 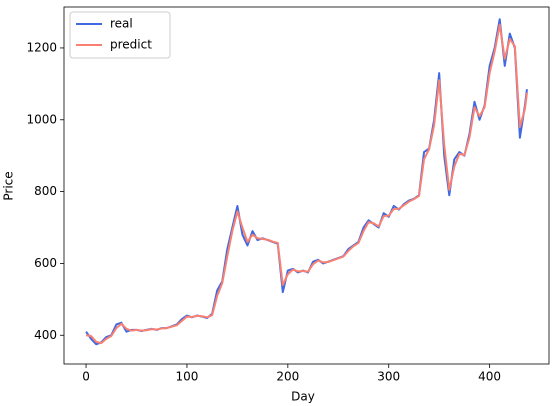 What do you see at coordinates (41, 119) in the screenshot?
I see `y-tick-label: 1000` at bounding box center [41, 119].